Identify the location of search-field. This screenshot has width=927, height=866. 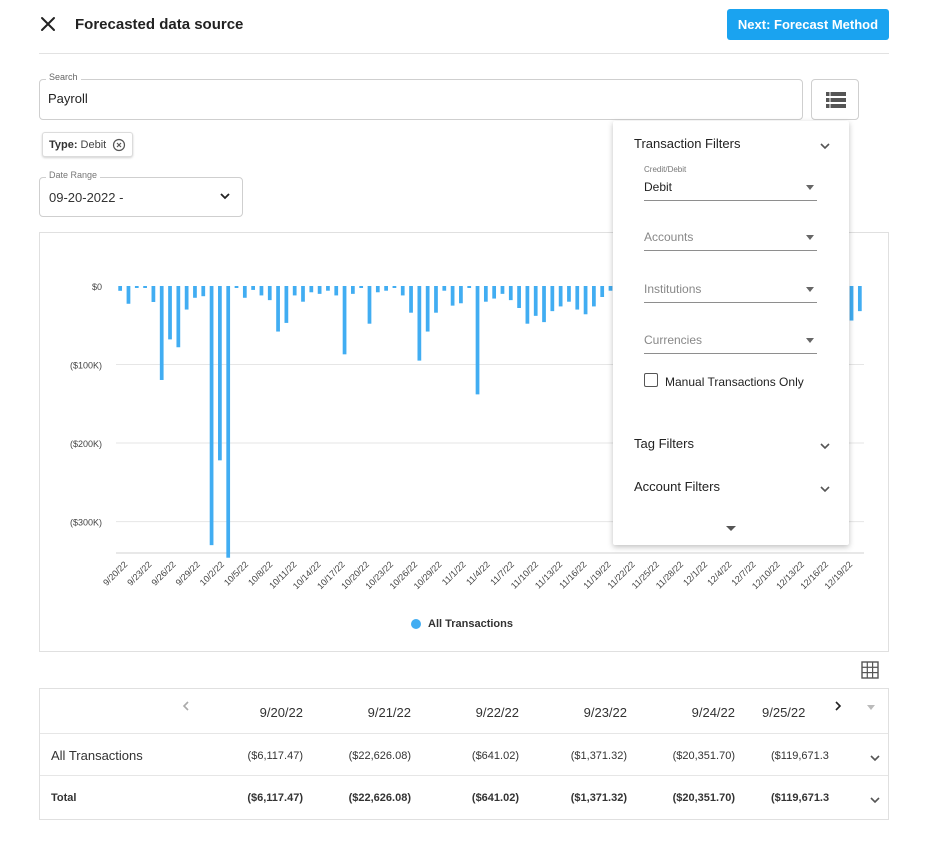
(421, 99).